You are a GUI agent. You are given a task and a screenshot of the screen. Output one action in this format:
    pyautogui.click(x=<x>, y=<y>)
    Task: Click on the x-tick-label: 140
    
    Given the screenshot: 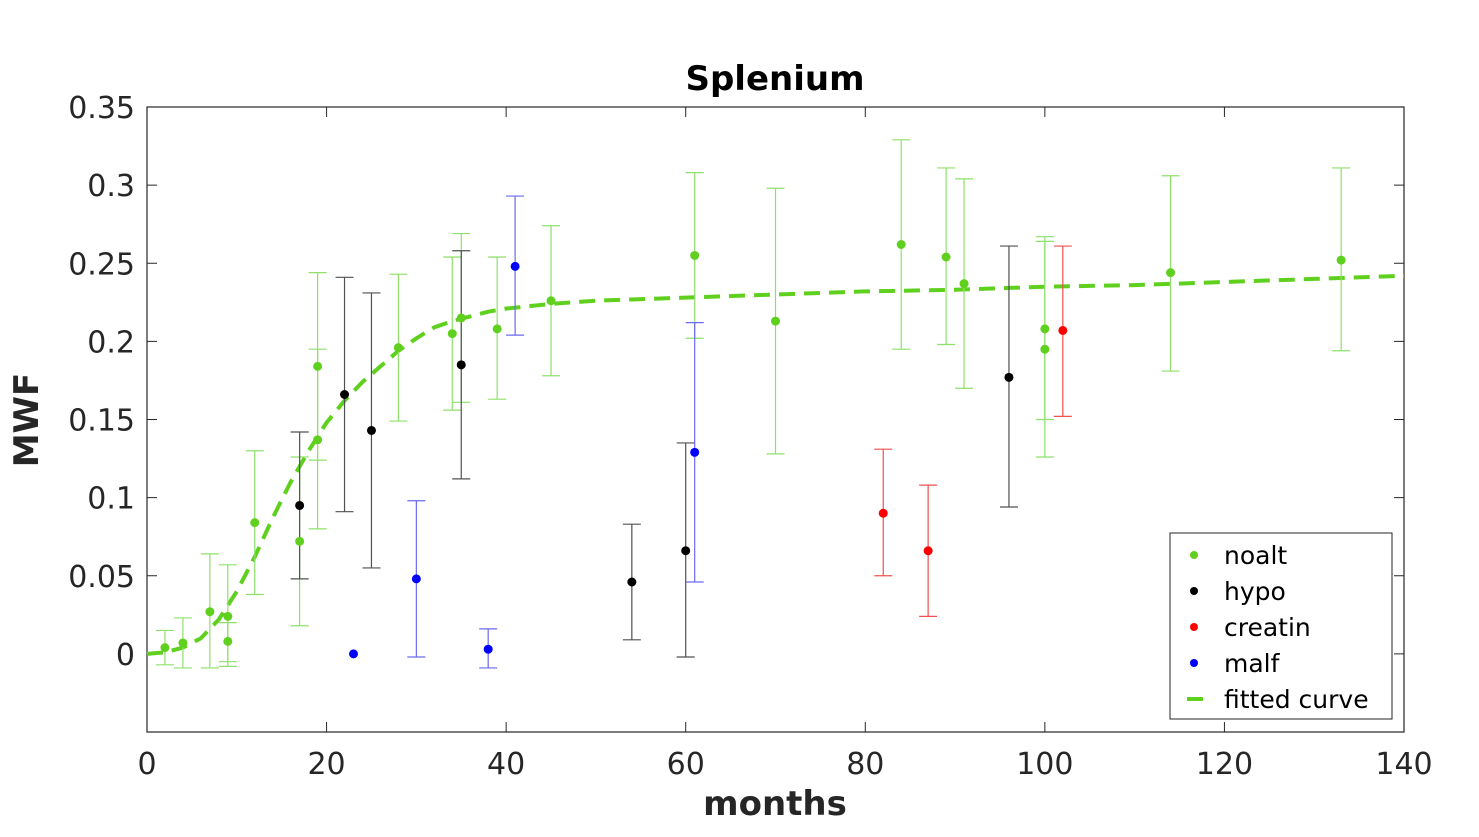 What is the action you would take?
    pyautogui.click(x=1403, y=764)
    